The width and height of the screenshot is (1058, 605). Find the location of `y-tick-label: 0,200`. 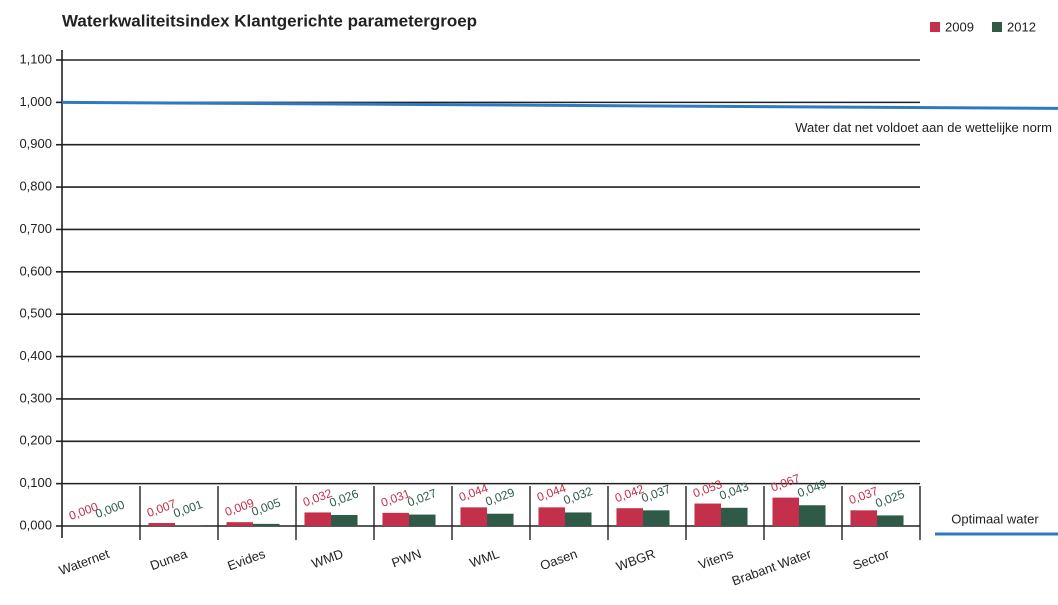

y-tick-label: 0,200 is located at coordinates (35, 440).